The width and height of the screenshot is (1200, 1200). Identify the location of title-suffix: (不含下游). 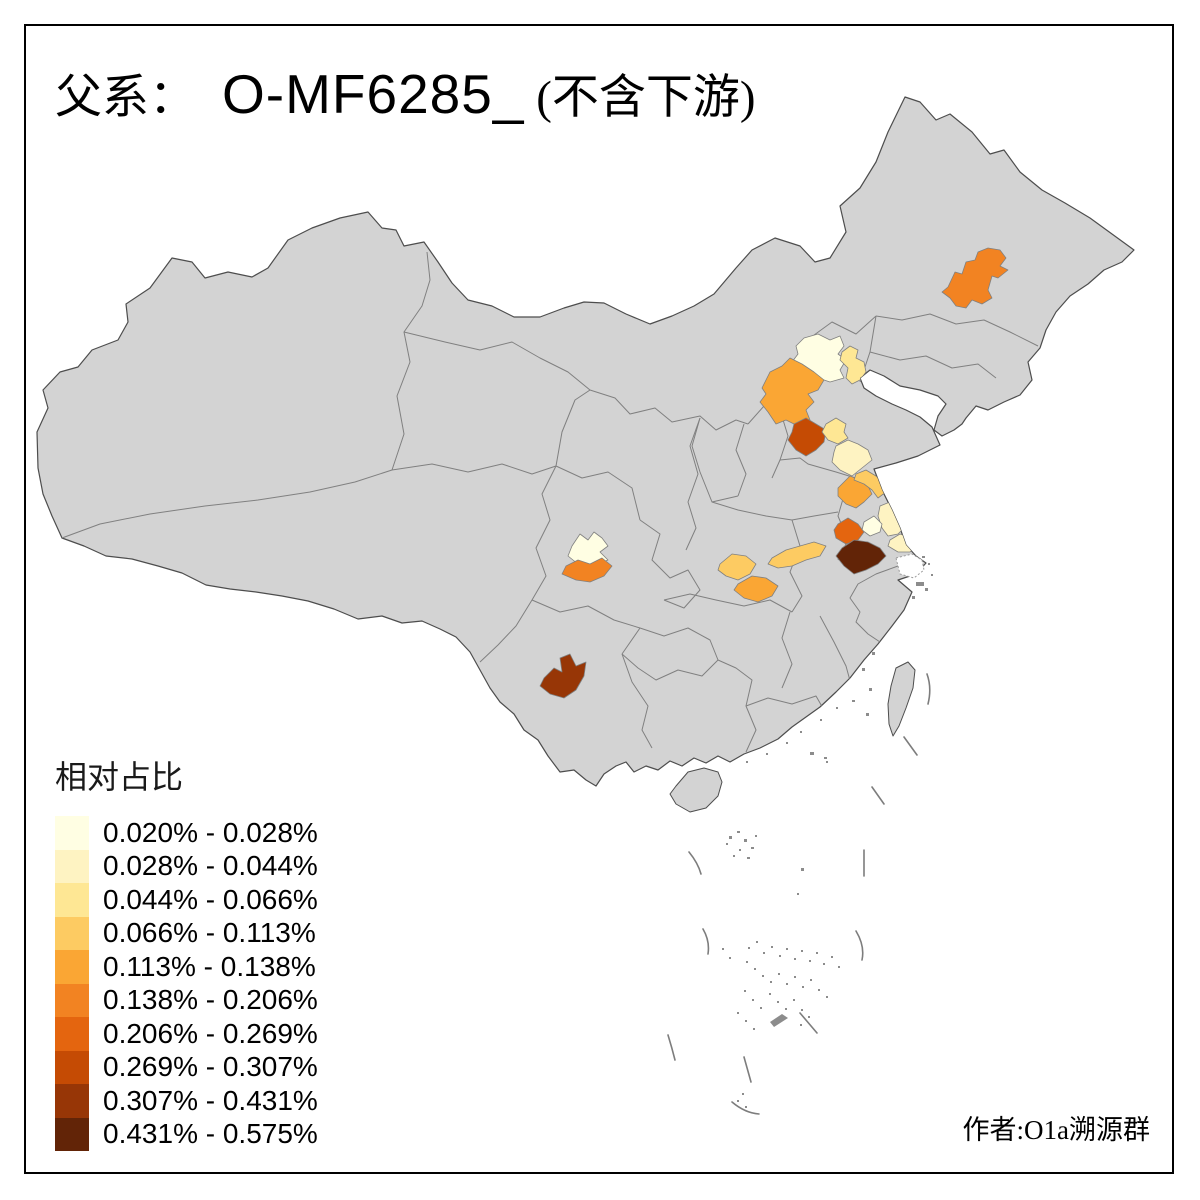
(640, 98).